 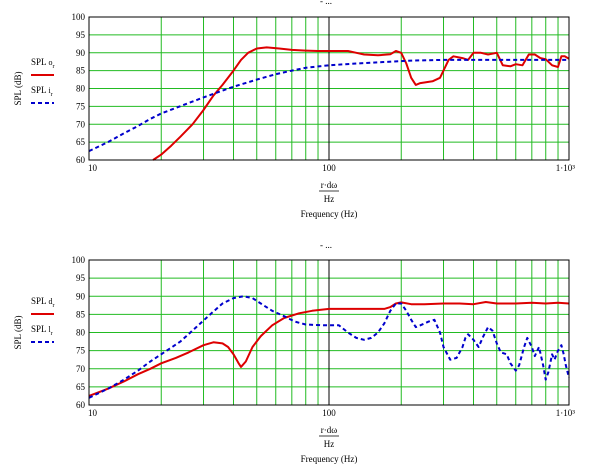 I want to click on legend-sub: d, so click(x=50, y=301).